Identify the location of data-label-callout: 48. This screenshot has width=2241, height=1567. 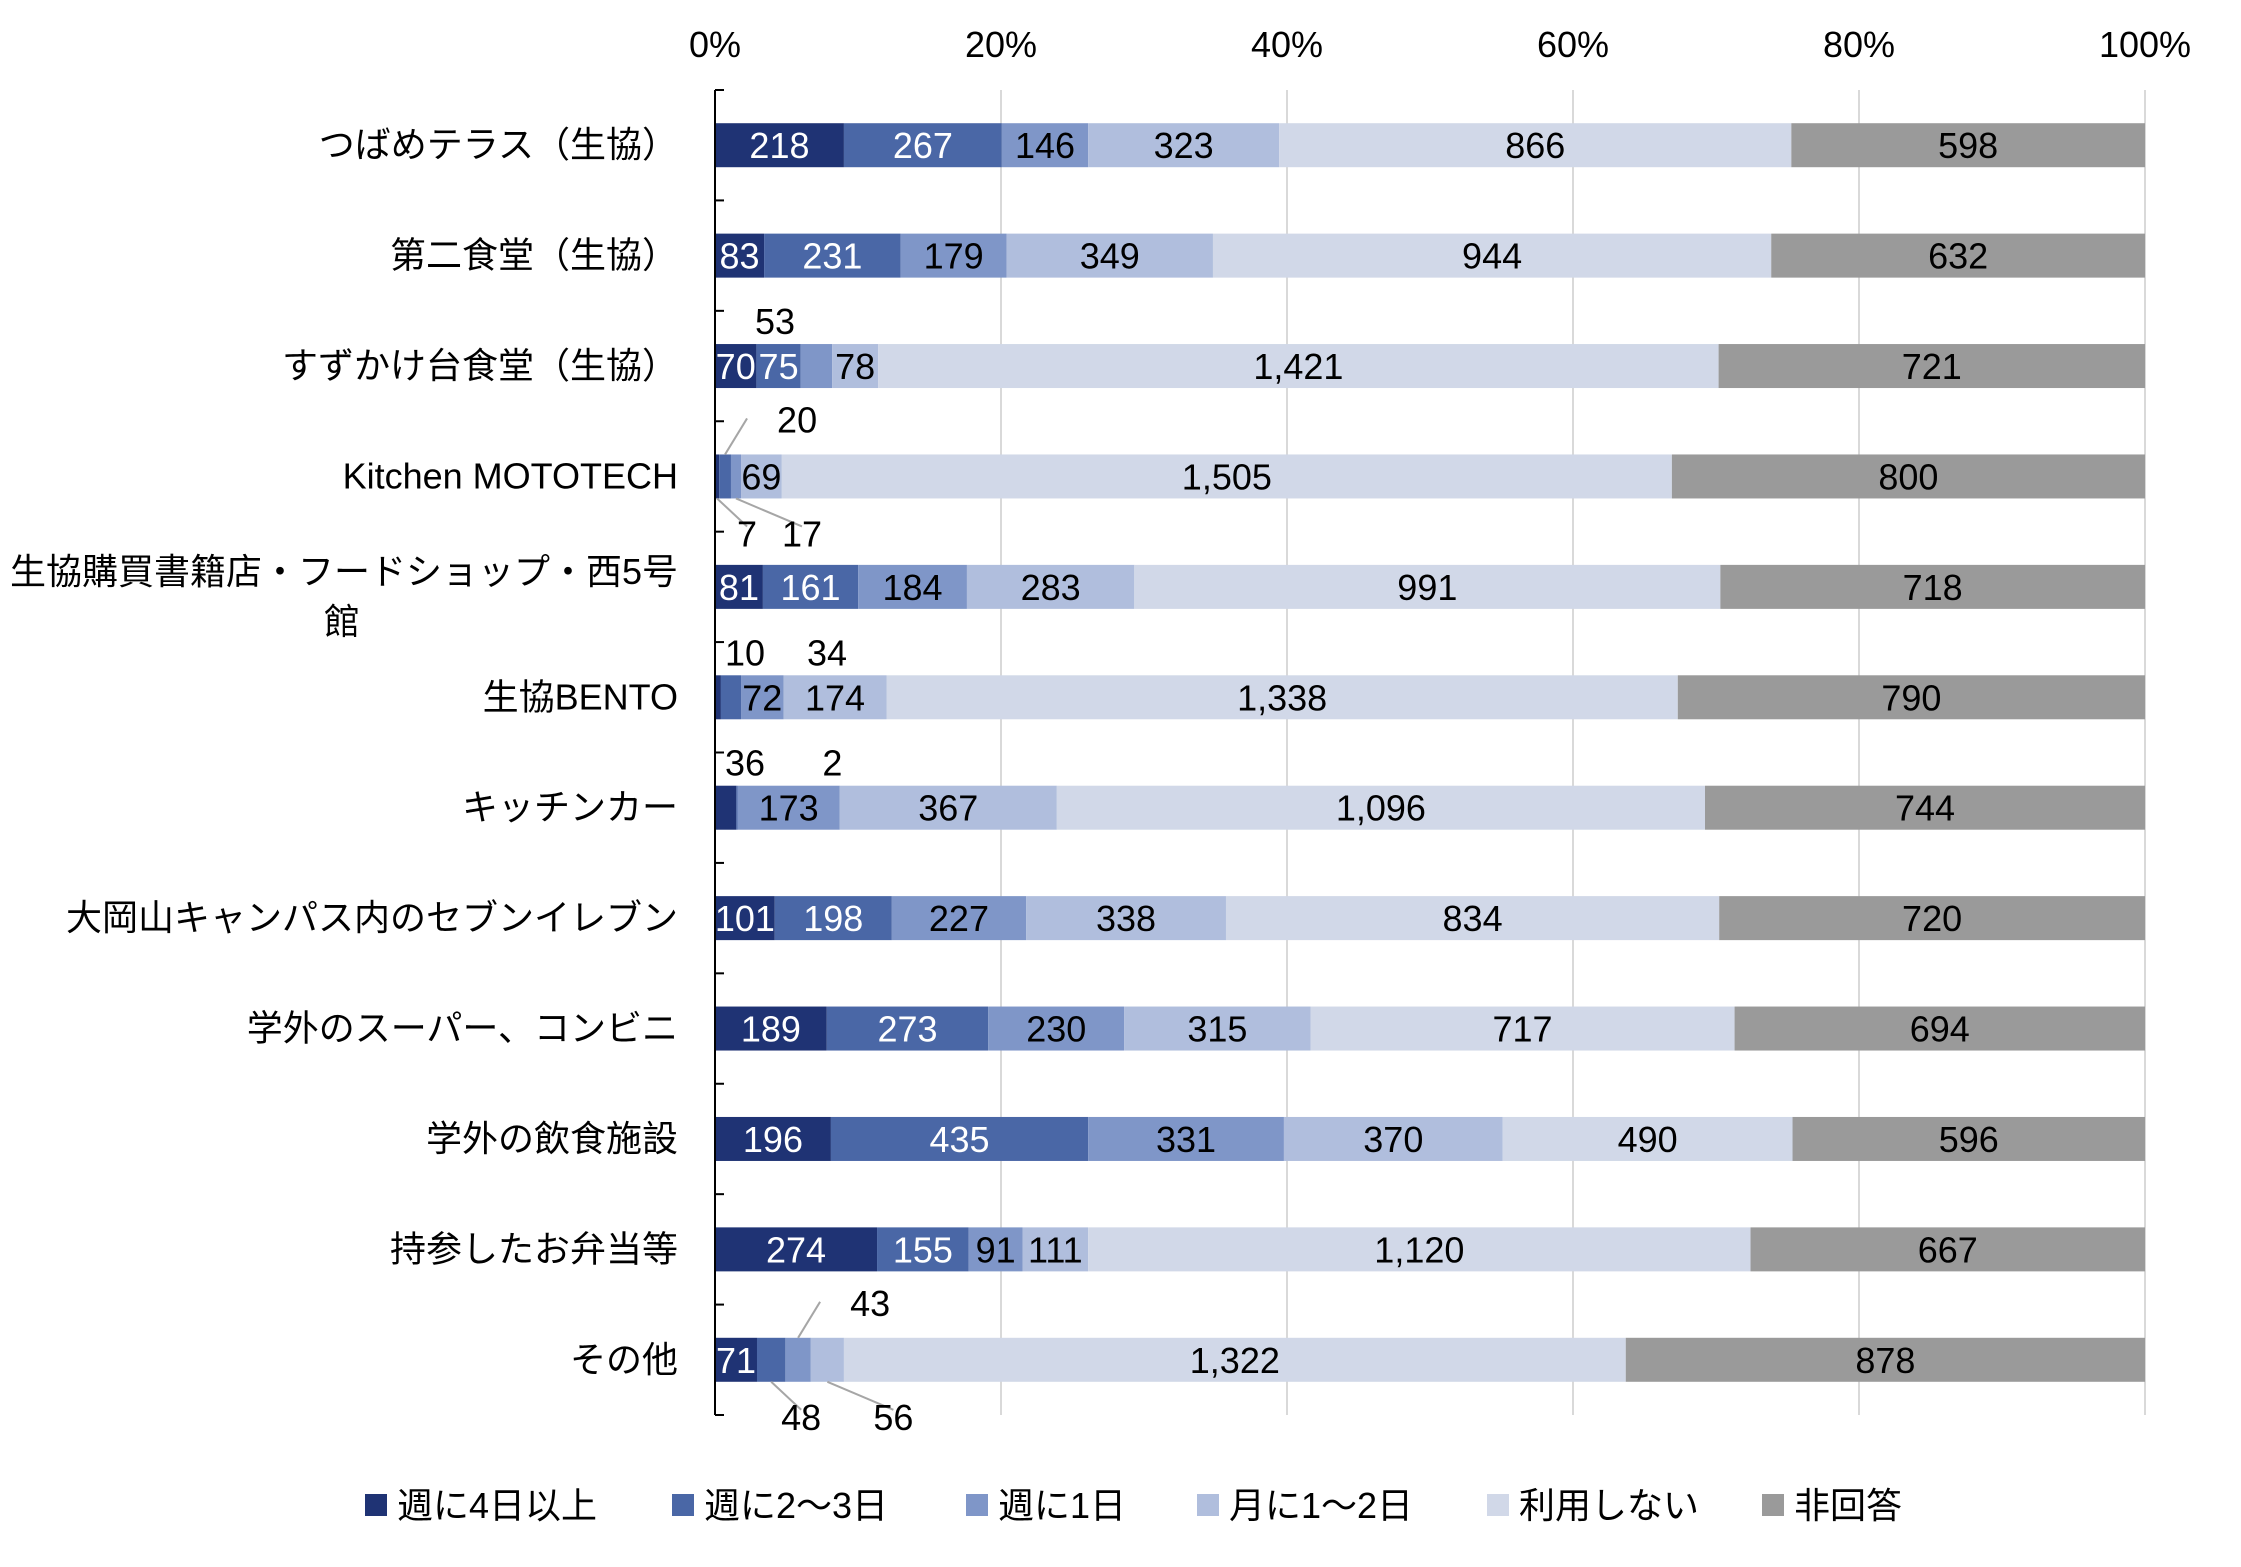
(801, 1417).